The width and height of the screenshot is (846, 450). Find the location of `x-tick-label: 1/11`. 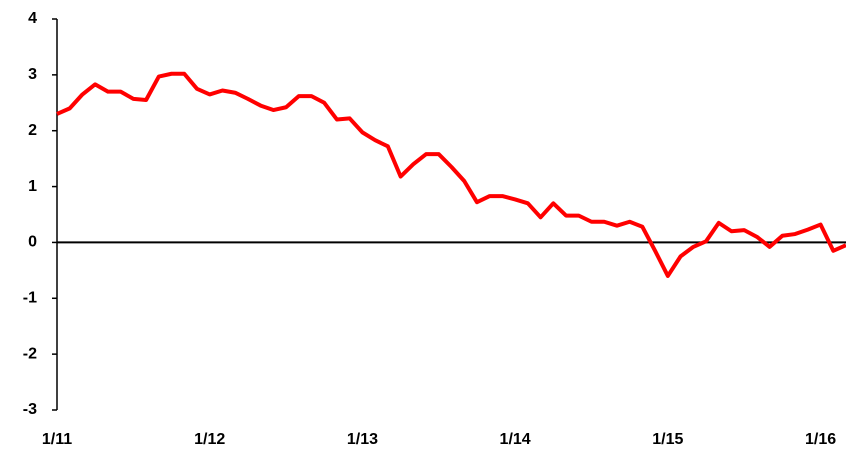

x-tick-label: 1/11 is located at coordinates (57, 439).